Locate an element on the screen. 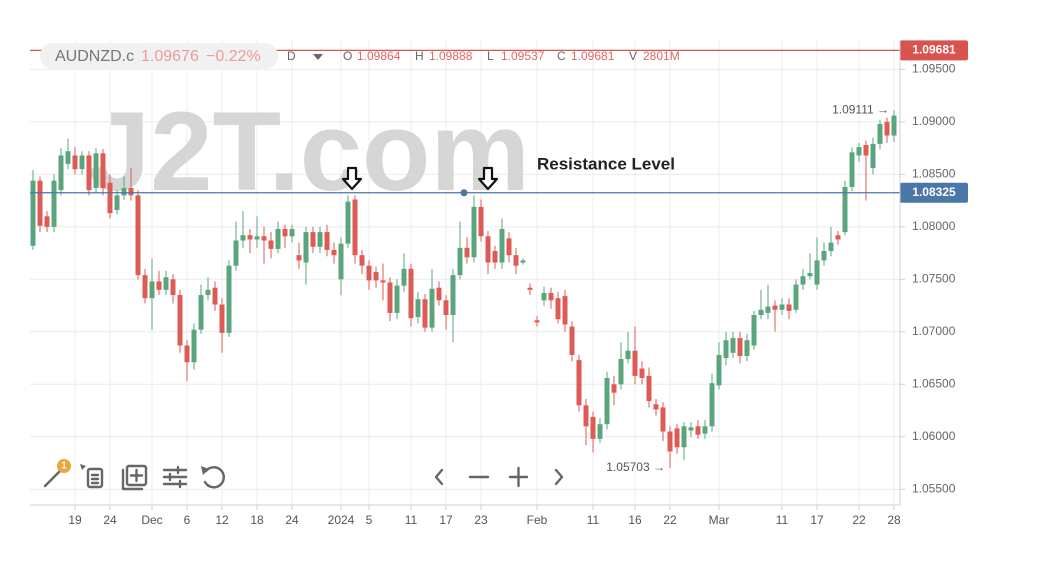 This screenshot has height=576, width=1043. stat-label: V is located at coordinates (633, 56).